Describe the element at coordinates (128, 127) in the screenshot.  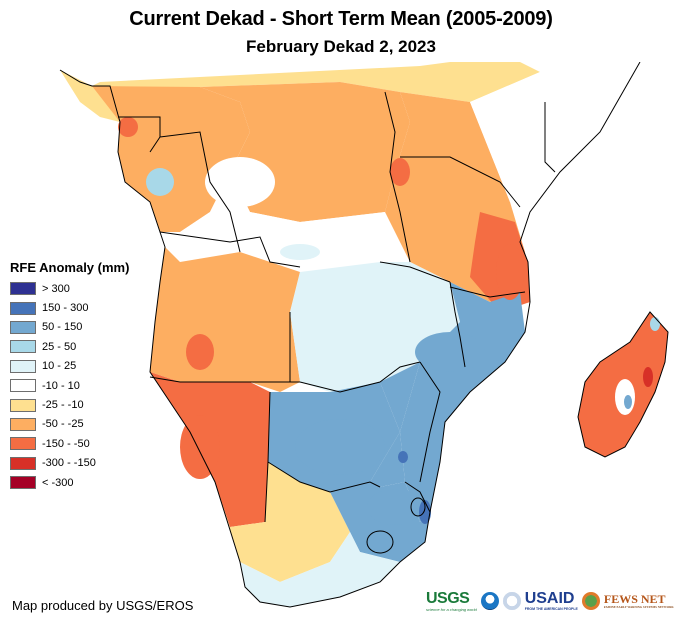
I see `patch-red-gabon` at that location.